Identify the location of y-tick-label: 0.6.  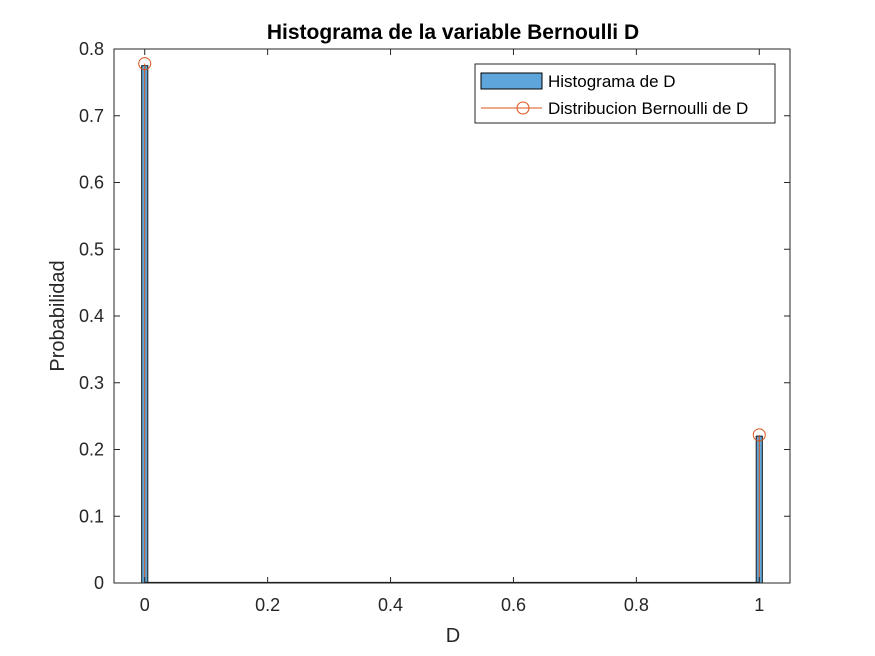
(91, 183).